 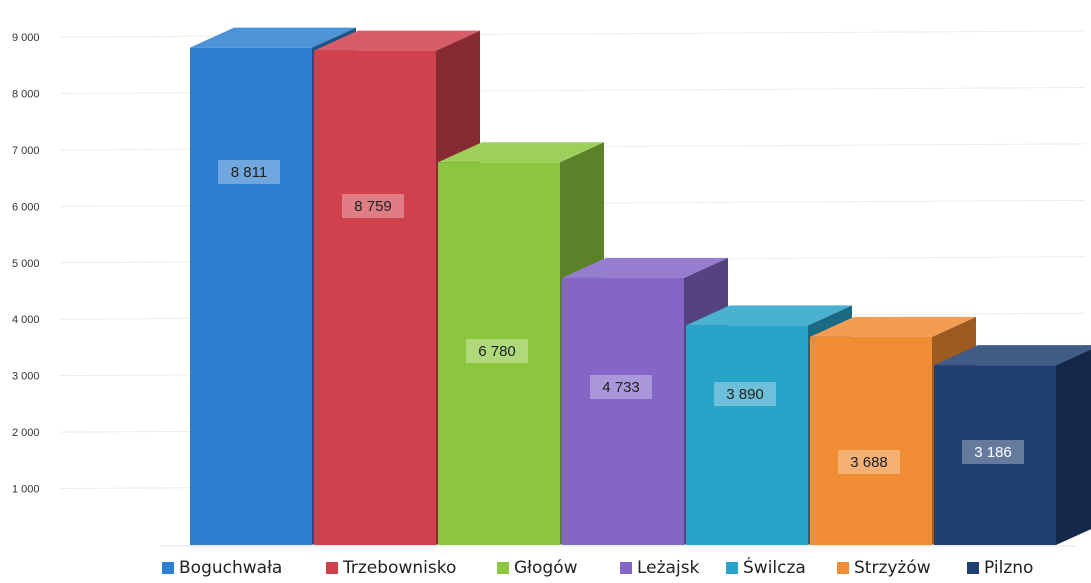 What do you see at coordinates (546, 568) in the screenshot?
I see `legend-label: Głogów` at bounding box center [546, 568].